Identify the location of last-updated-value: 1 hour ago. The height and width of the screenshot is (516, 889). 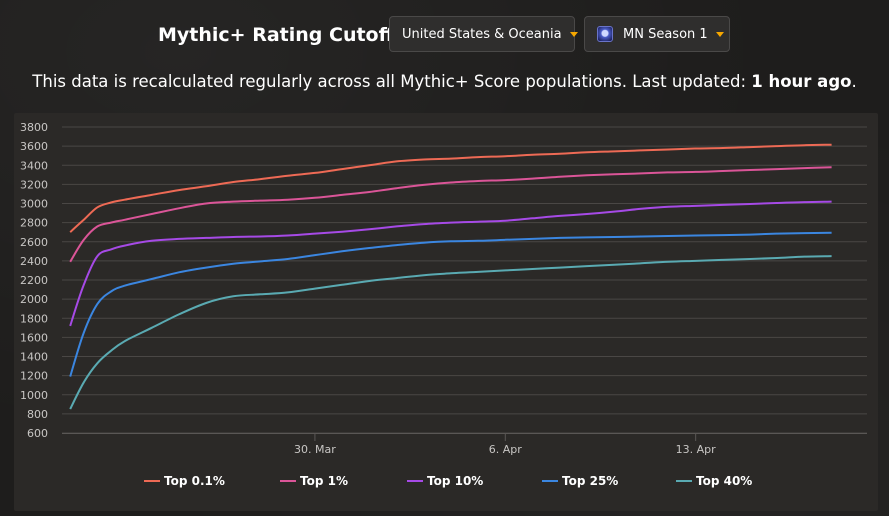
(801, 81).